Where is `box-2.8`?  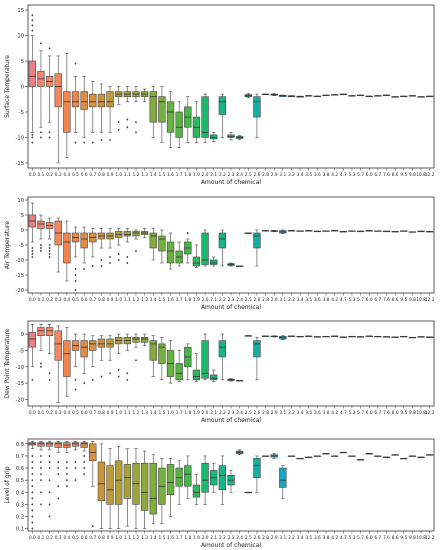 box-2.8 is located at coordinates (265, 231).